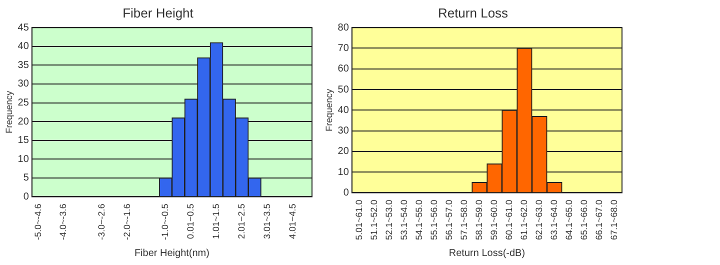 The width and height of the screenshot is (720, 265). I want to click on x-tick-label: 61.1~62.0, so click(523, 220).